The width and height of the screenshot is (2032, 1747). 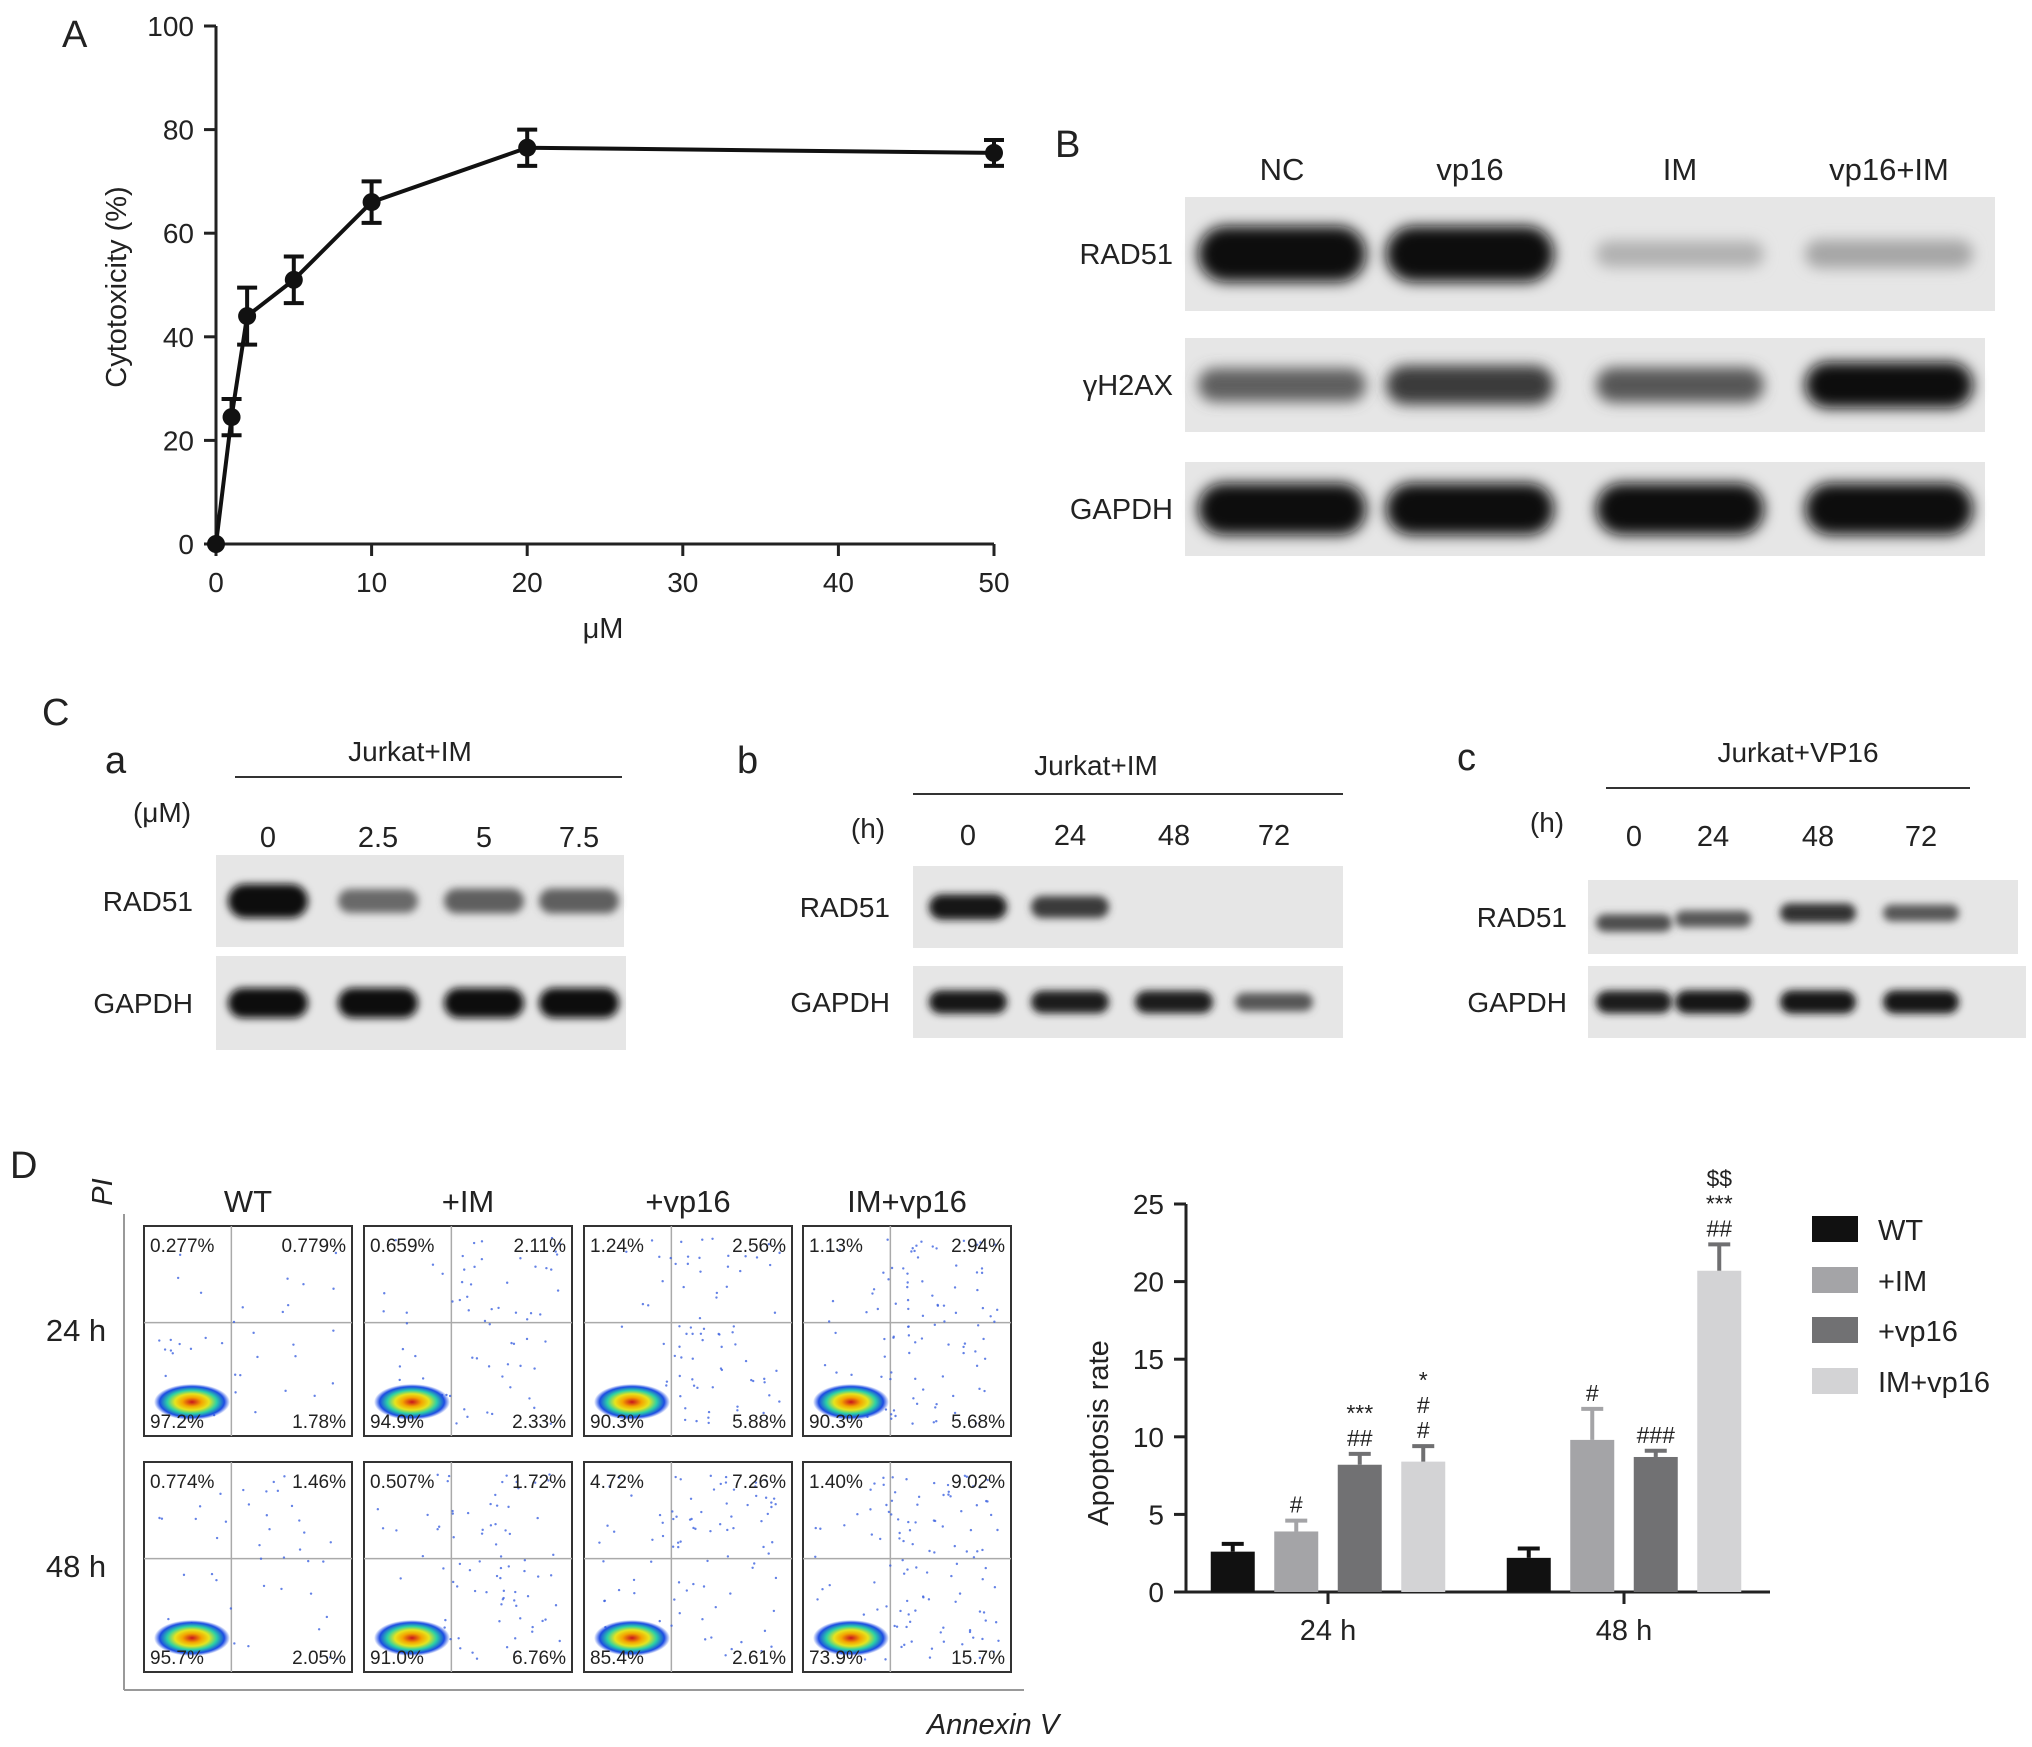 I want to click on chart-d-significance-mark: ***, so click(x=1359, y=1413).